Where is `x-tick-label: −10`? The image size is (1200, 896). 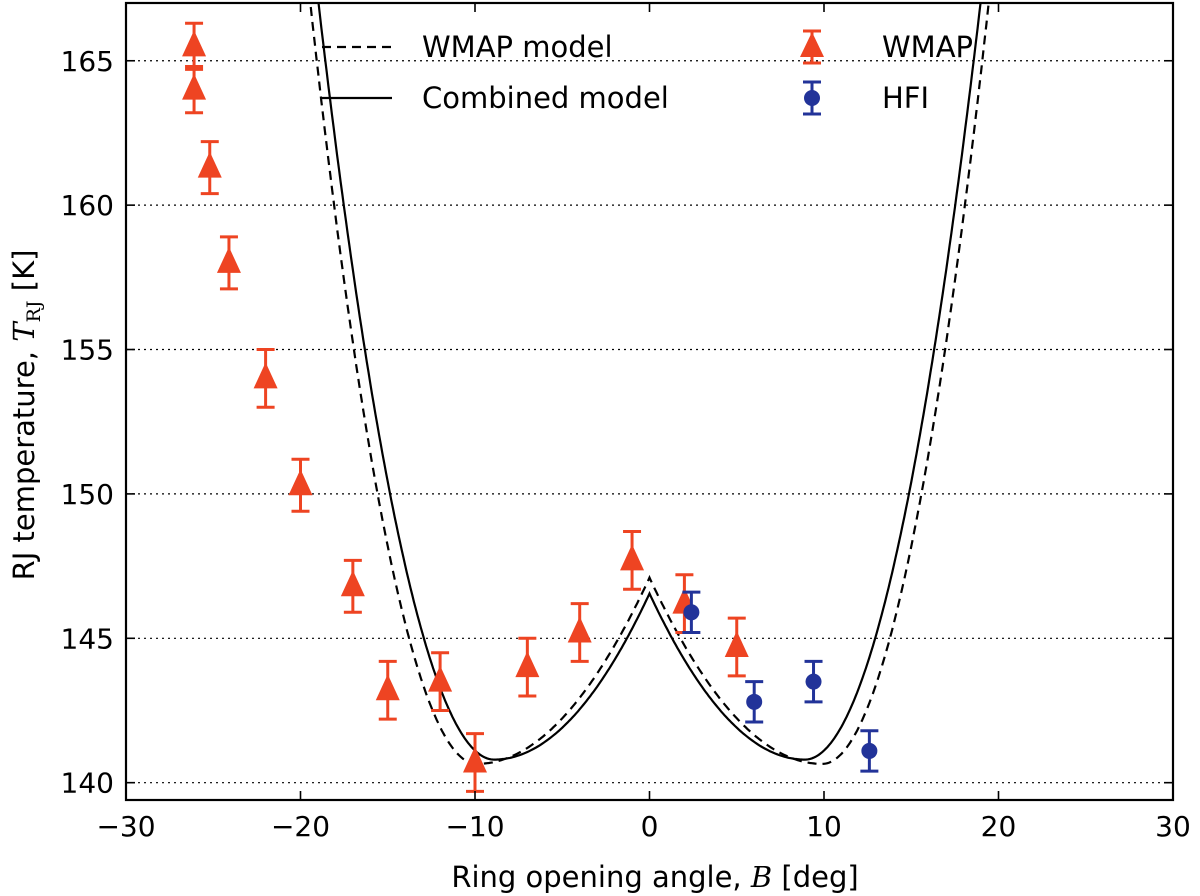 x-tick-label: −10 is located at coordinates (474, 826).